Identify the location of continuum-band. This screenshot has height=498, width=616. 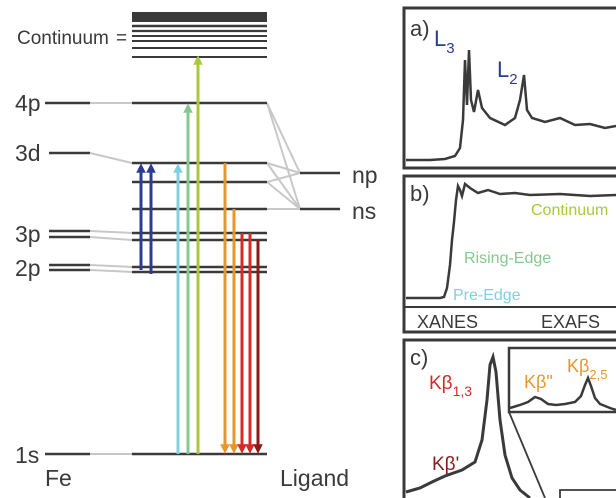
(199, 35).